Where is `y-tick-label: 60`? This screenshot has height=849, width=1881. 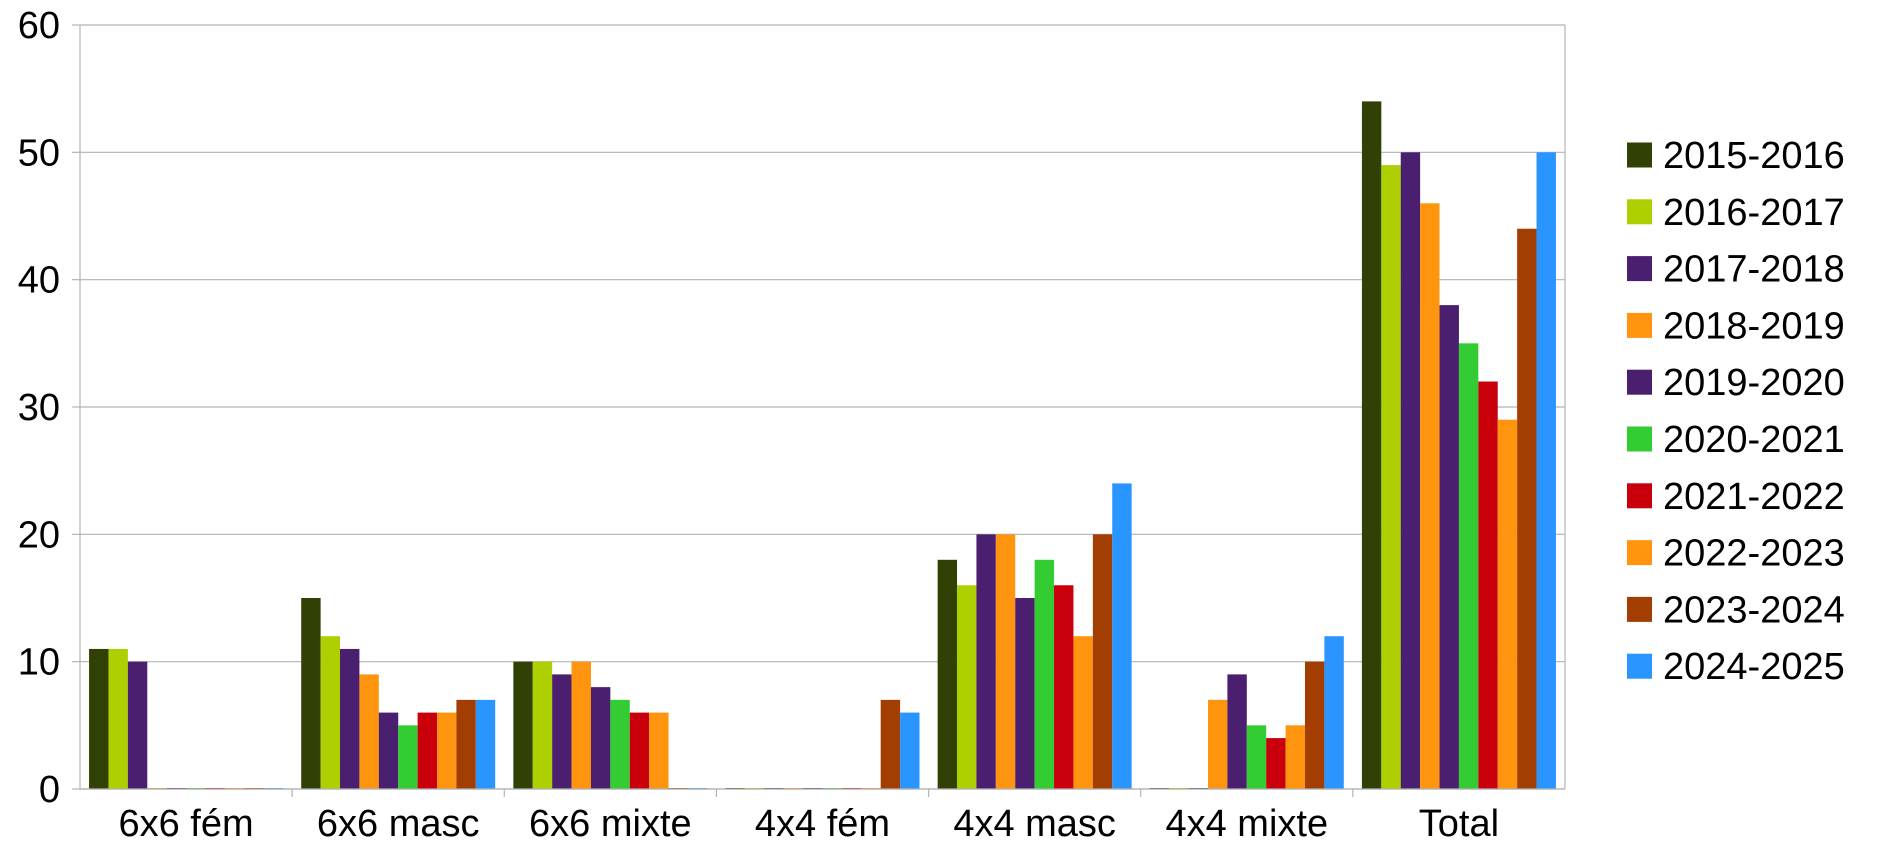 y-tick-label: 60 is located at coordinates (39, 26).